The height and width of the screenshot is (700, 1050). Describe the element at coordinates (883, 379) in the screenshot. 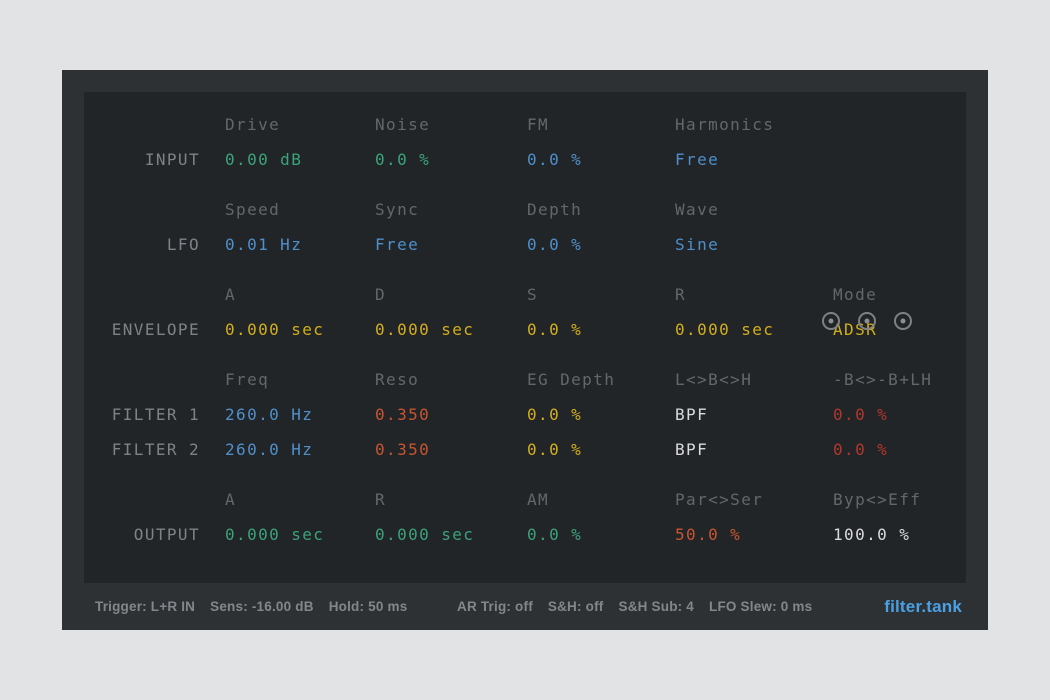

I see `header-b-b-lh: -B<>-B+LH` at that location.